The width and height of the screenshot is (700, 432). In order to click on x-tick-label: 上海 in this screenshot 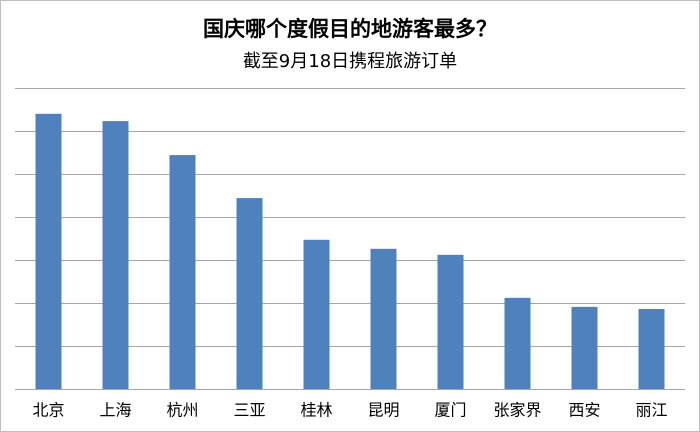, I will do `click(115, 410)`.